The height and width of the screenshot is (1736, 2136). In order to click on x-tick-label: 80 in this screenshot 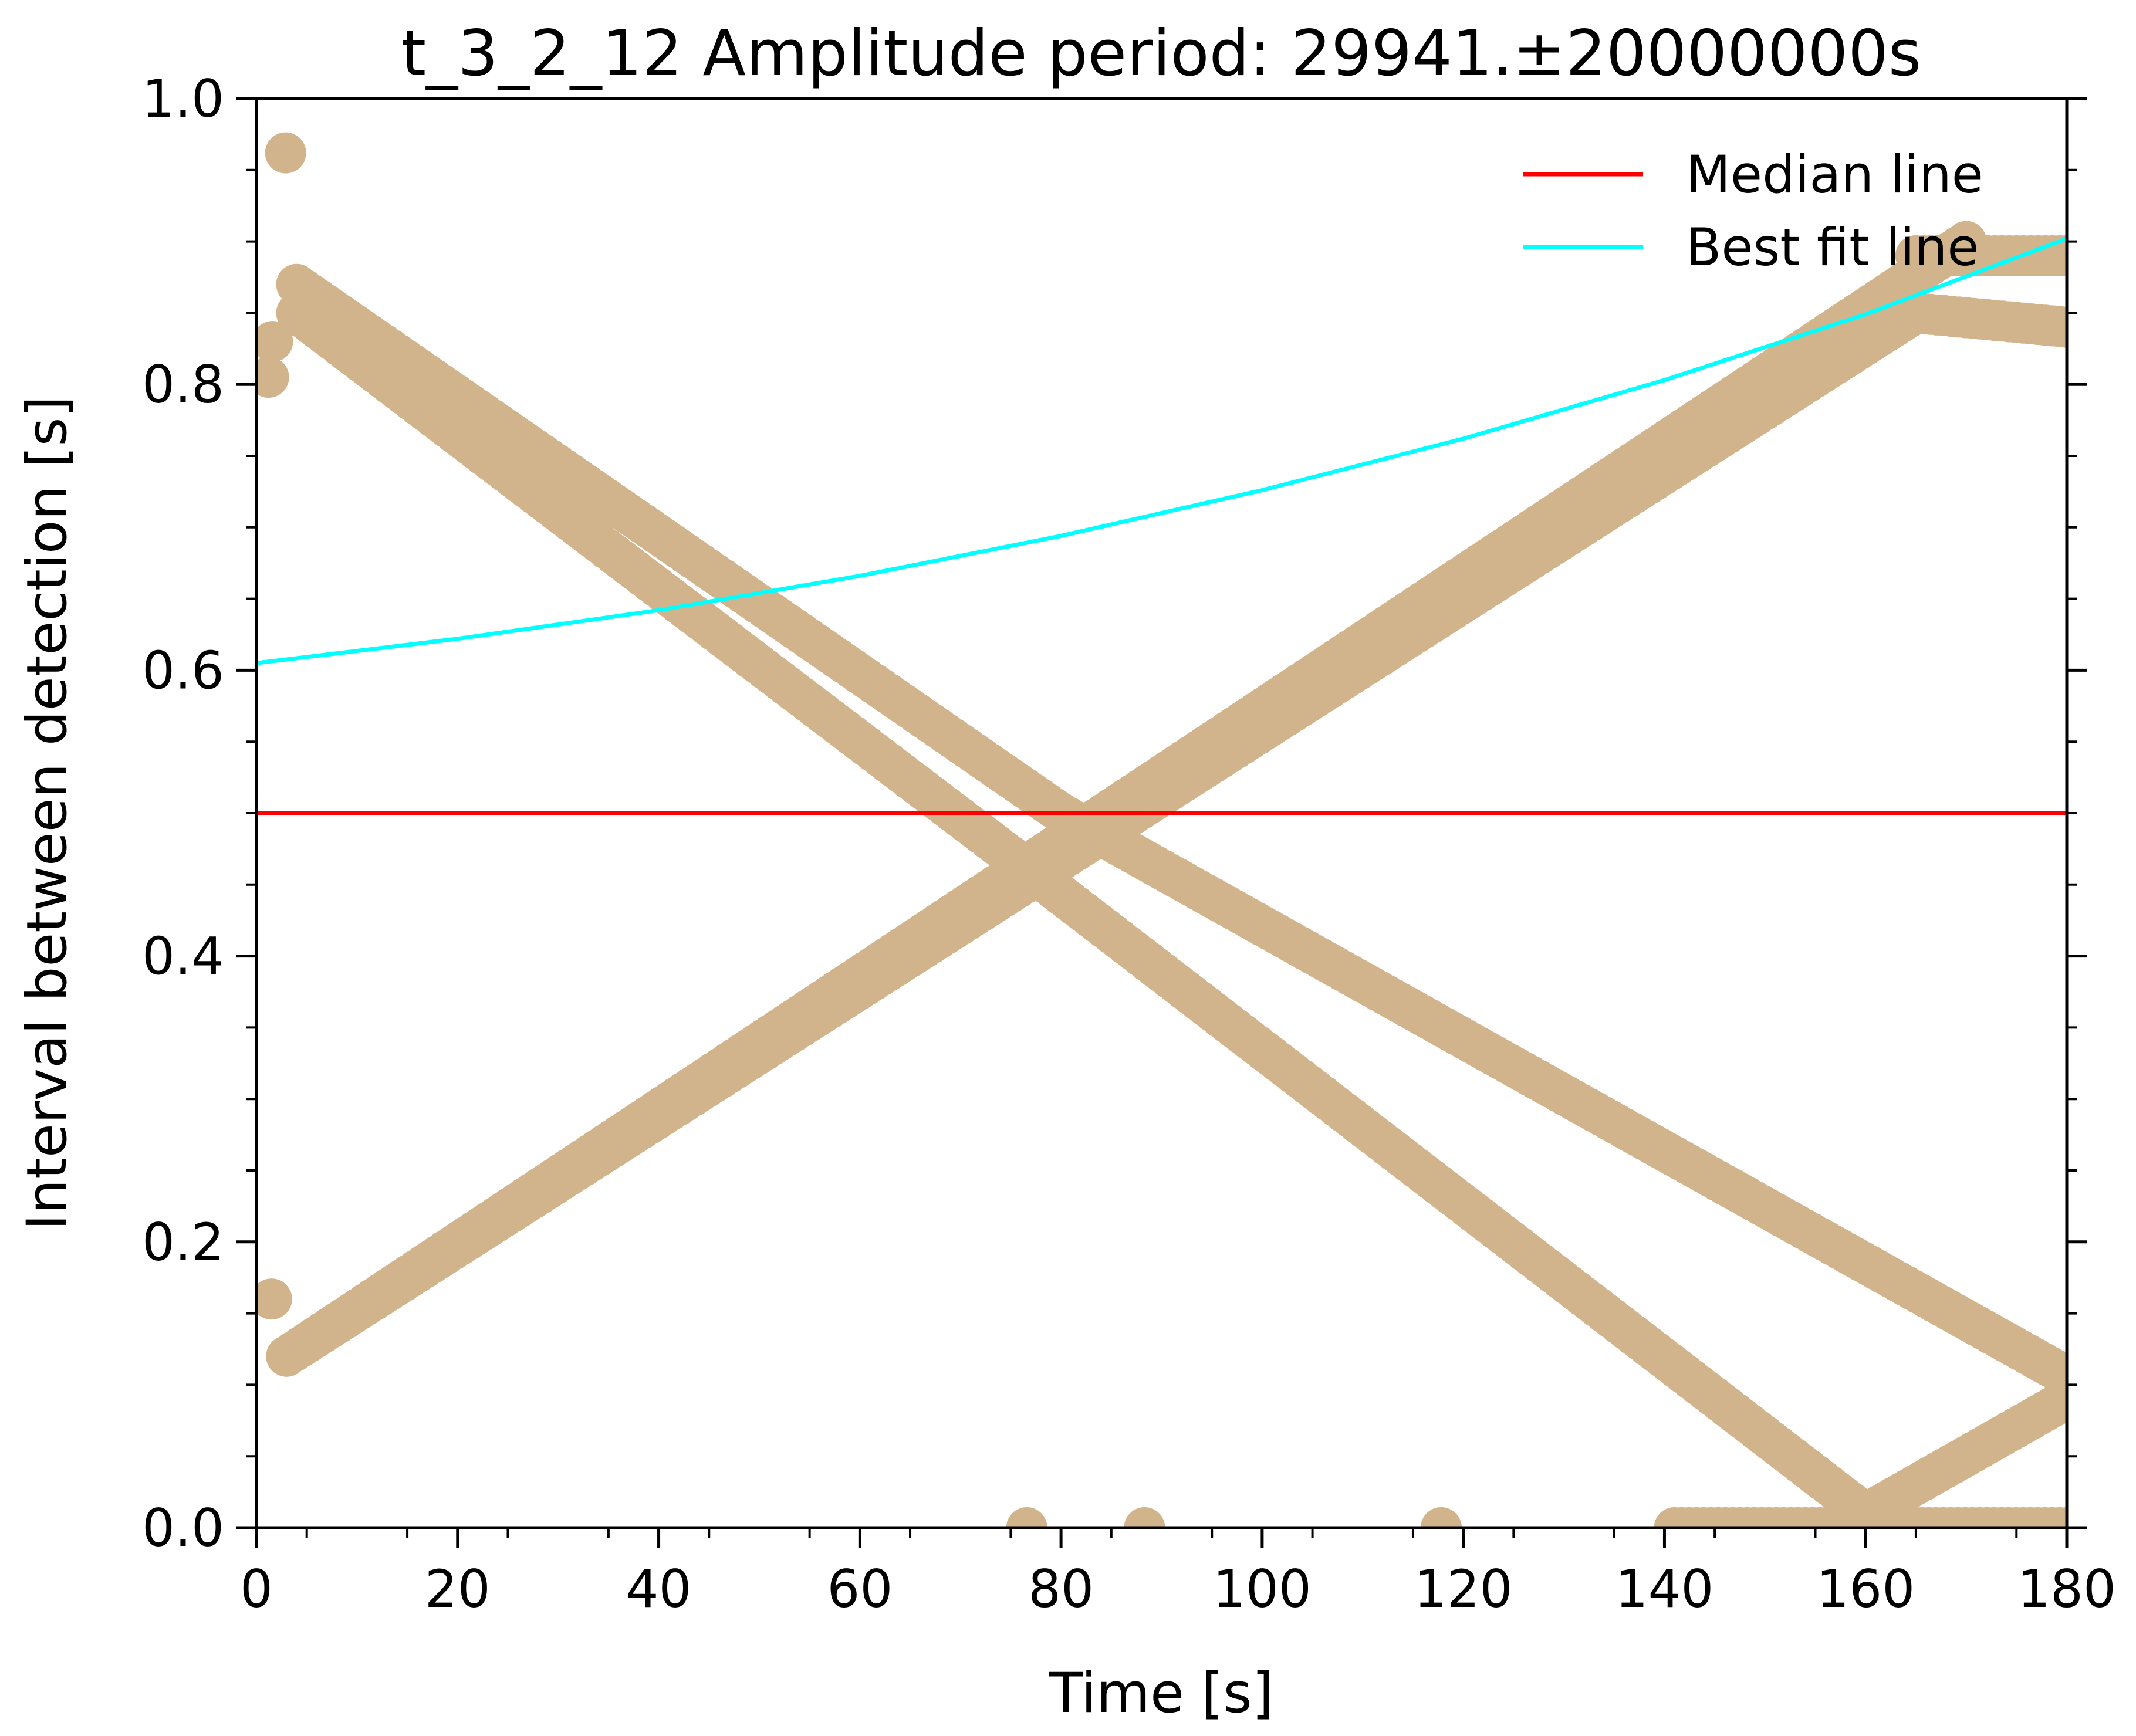, I will do `click(1061, 1589)`.